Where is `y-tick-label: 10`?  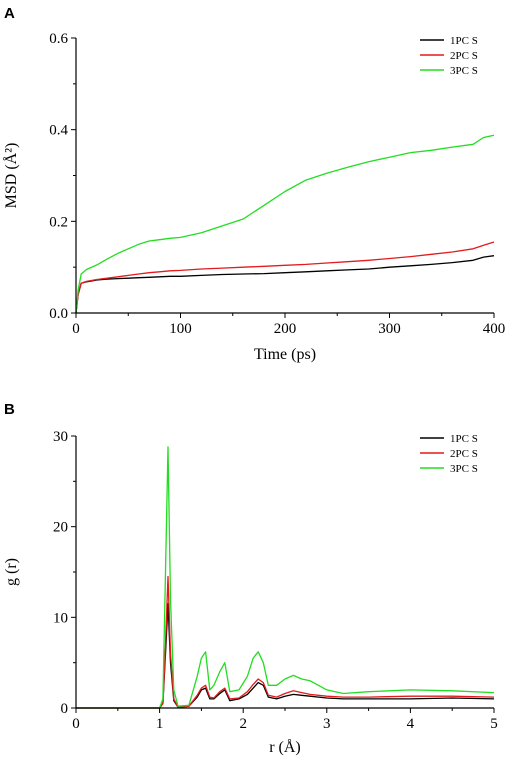
y-tick-label: 10 is located at coordinates (60, 618).